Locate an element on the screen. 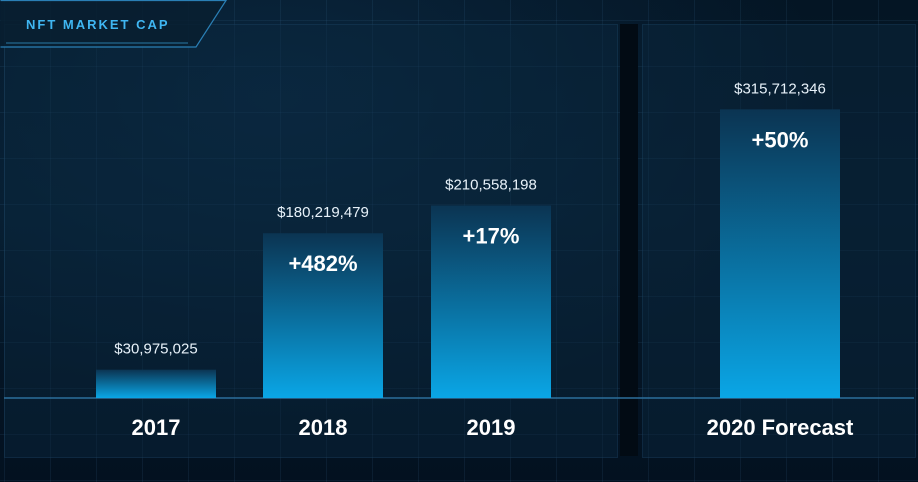 The width and height of the screenshot is (918, 482). panel-divider is located at coordinates (629, 240).